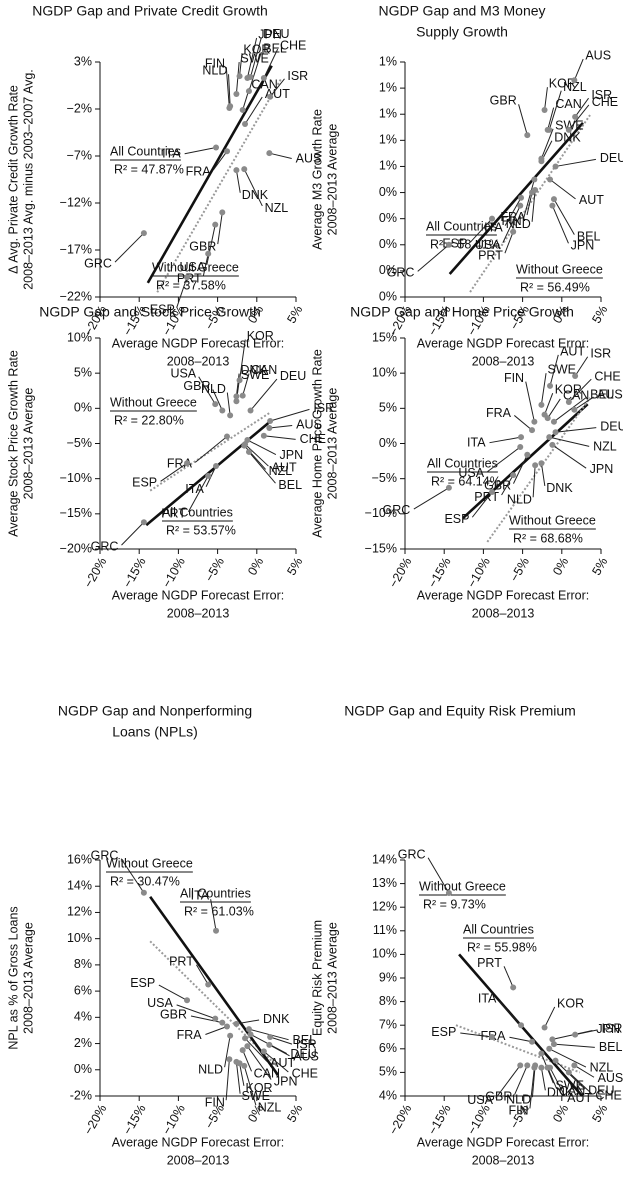 The height and width of the screenshot is (1201, 623). Describe the element at coordinates (200, 896) in the screenshot. I see `point-label: ITA` at that location.